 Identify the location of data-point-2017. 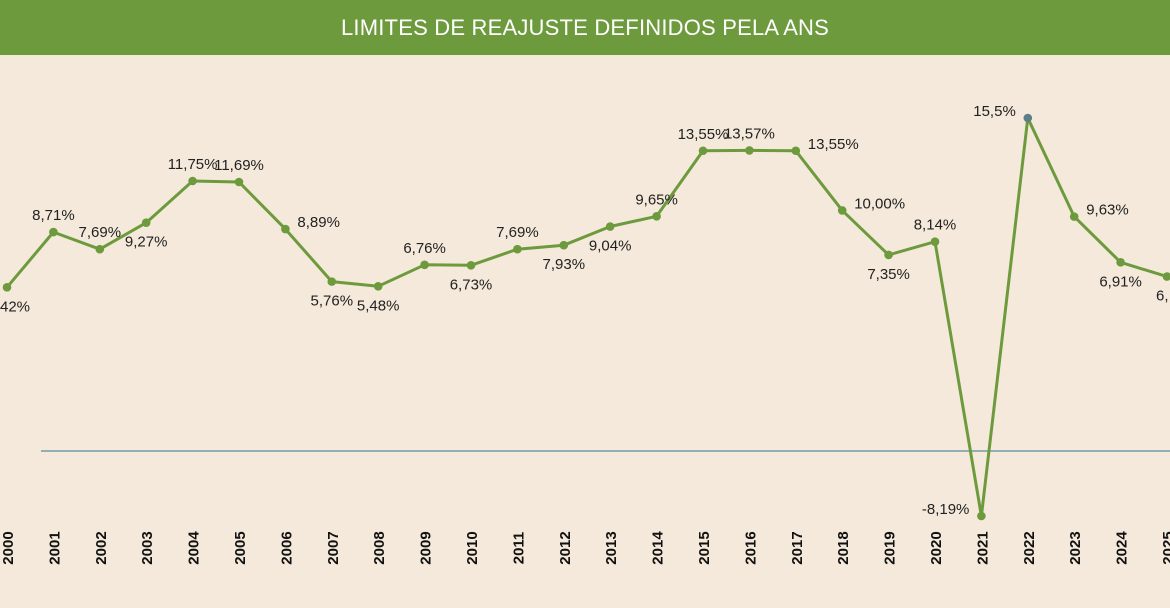
(796, 151).